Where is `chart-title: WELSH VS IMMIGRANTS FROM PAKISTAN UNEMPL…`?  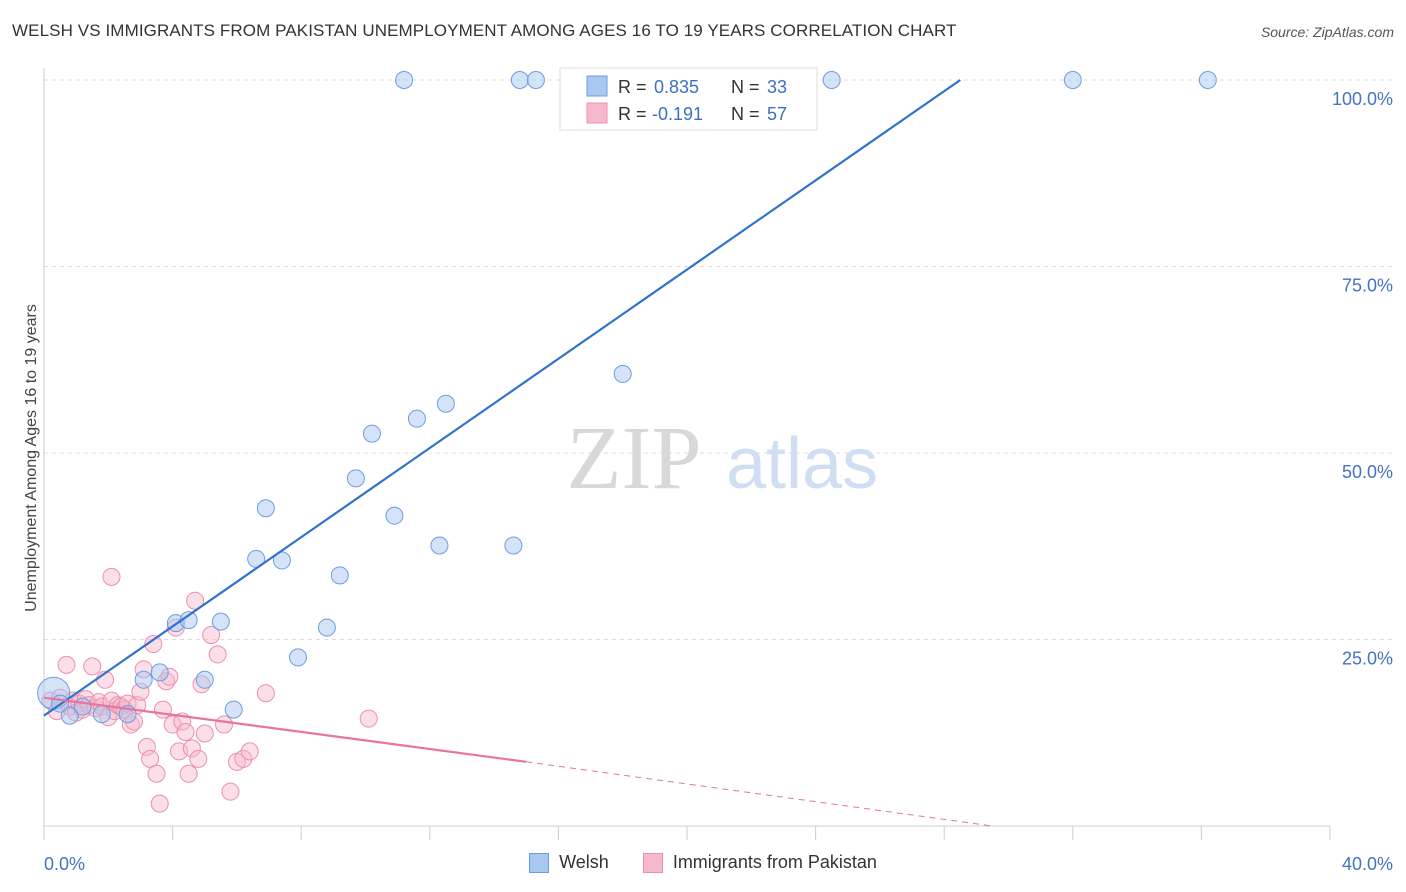
chart-title: WELSH VS IMMIGRANTS FROM PAKISTAN UNEMPL… is located at coordinates (484, 30).